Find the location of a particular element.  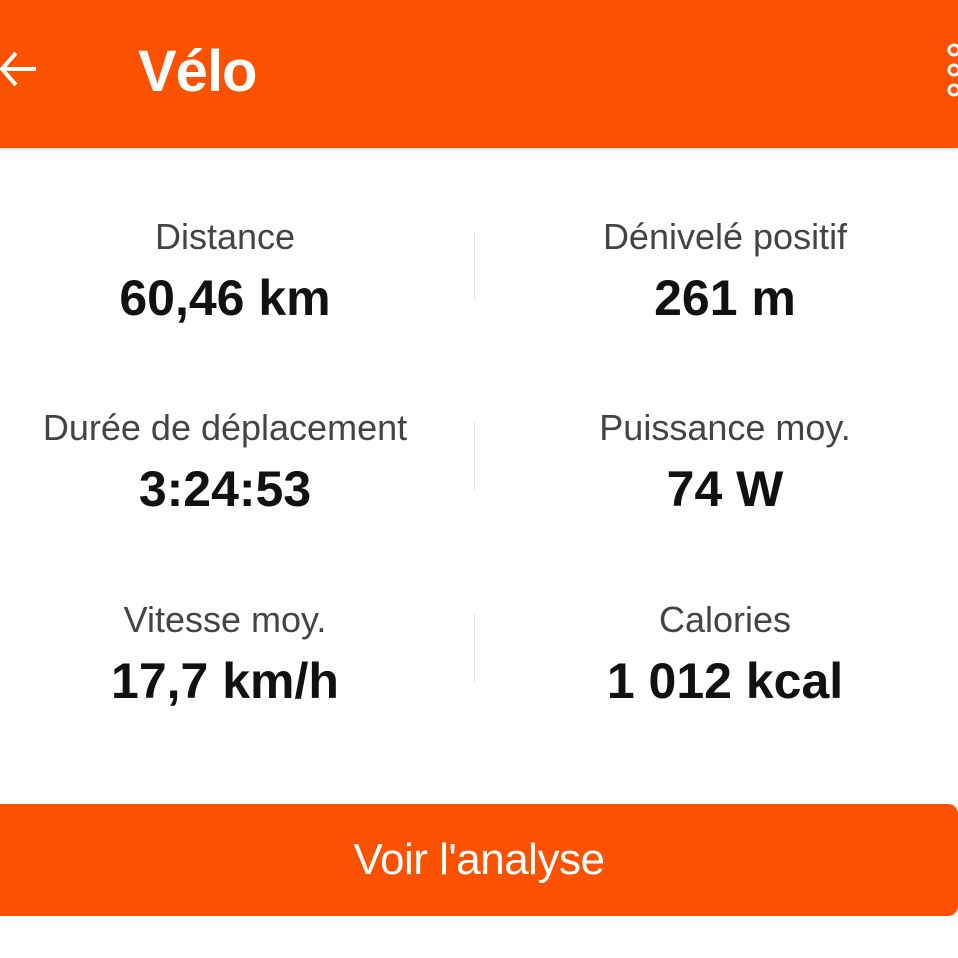

page-title: Vélo is located at coordinates (197, 71).